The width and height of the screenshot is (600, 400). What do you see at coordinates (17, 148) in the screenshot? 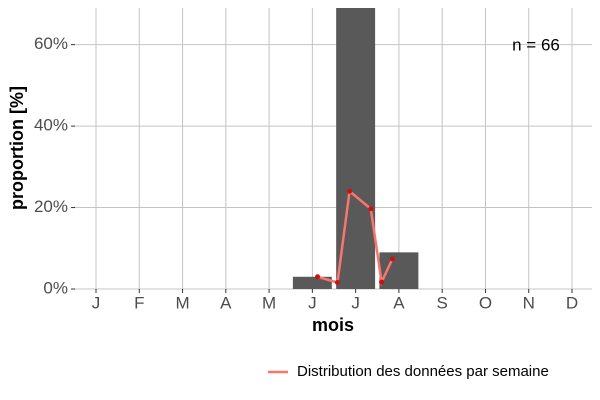
I see `y-axis-label: proportion [%]` at bounding box center [17, 148].